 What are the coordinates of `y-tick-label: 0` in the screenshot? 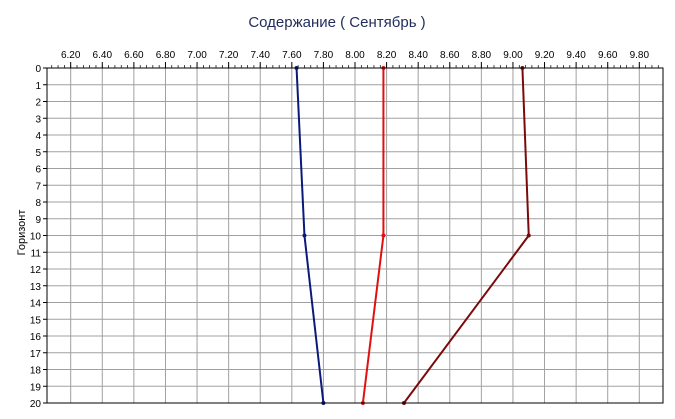 It's located at (38, 69).